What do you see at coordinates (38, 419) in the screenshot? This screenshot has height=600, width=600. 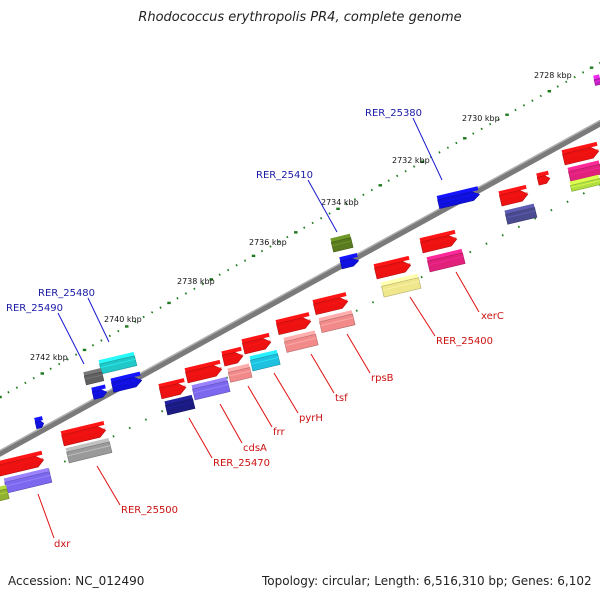 I see `gene-blue-4-top` at bounding box center [38, 419].